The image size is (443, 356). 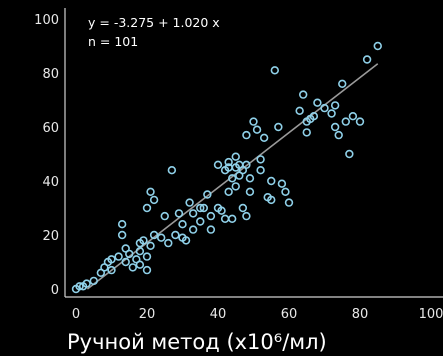 I want to click on x-tick-label: 80, so click(x=360, y=314).